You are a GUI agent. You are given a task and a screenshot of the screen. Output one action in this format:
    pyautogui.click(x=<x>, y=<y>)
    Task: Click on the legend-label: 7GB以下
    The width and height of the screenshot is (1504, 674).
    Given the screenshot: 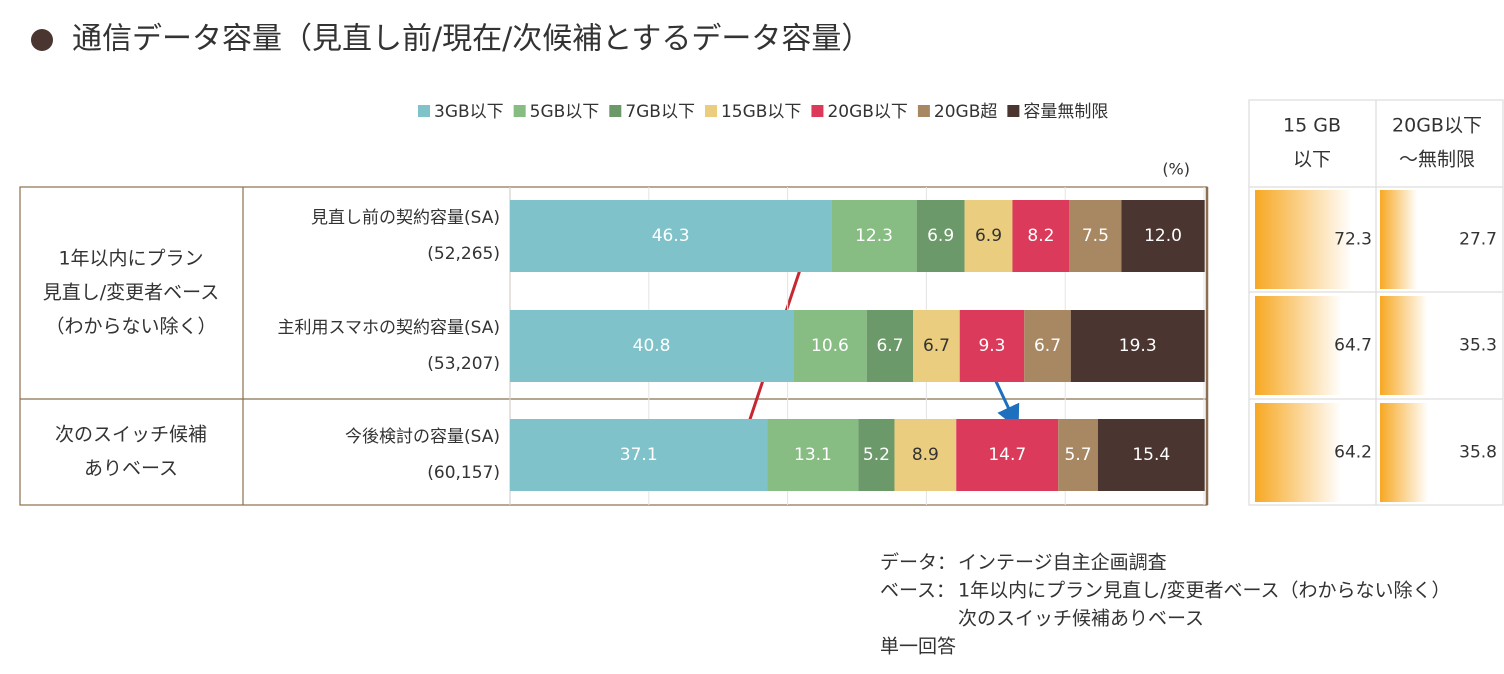 What is the action you would take?
    pyautogui.click(x=660, y=112)
    